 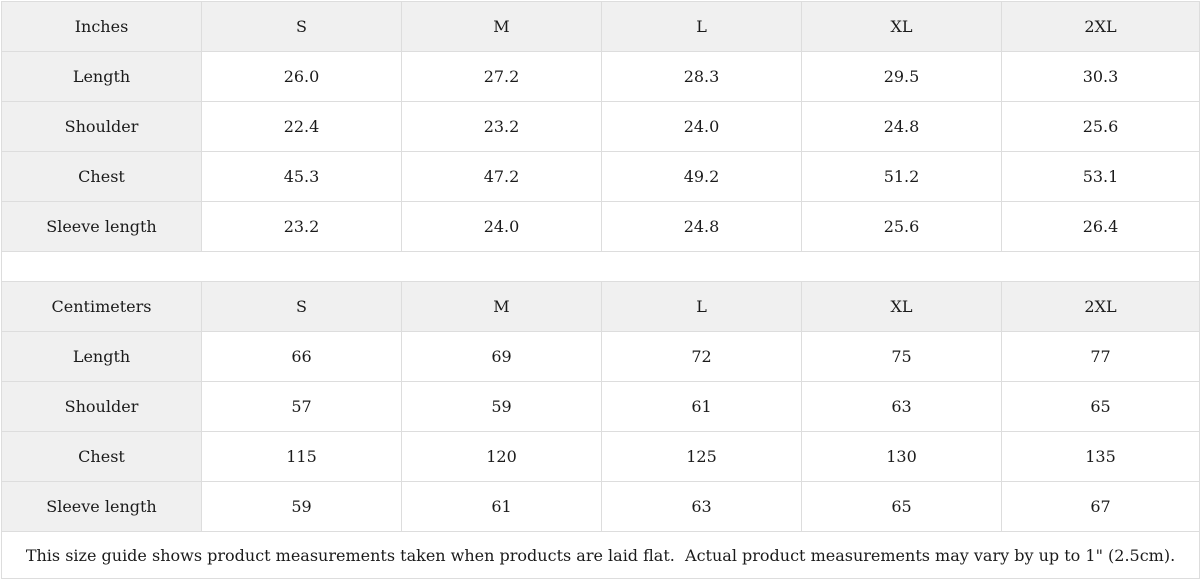 I want to click on measurement-value: 135, so click(x=1100, y=456).